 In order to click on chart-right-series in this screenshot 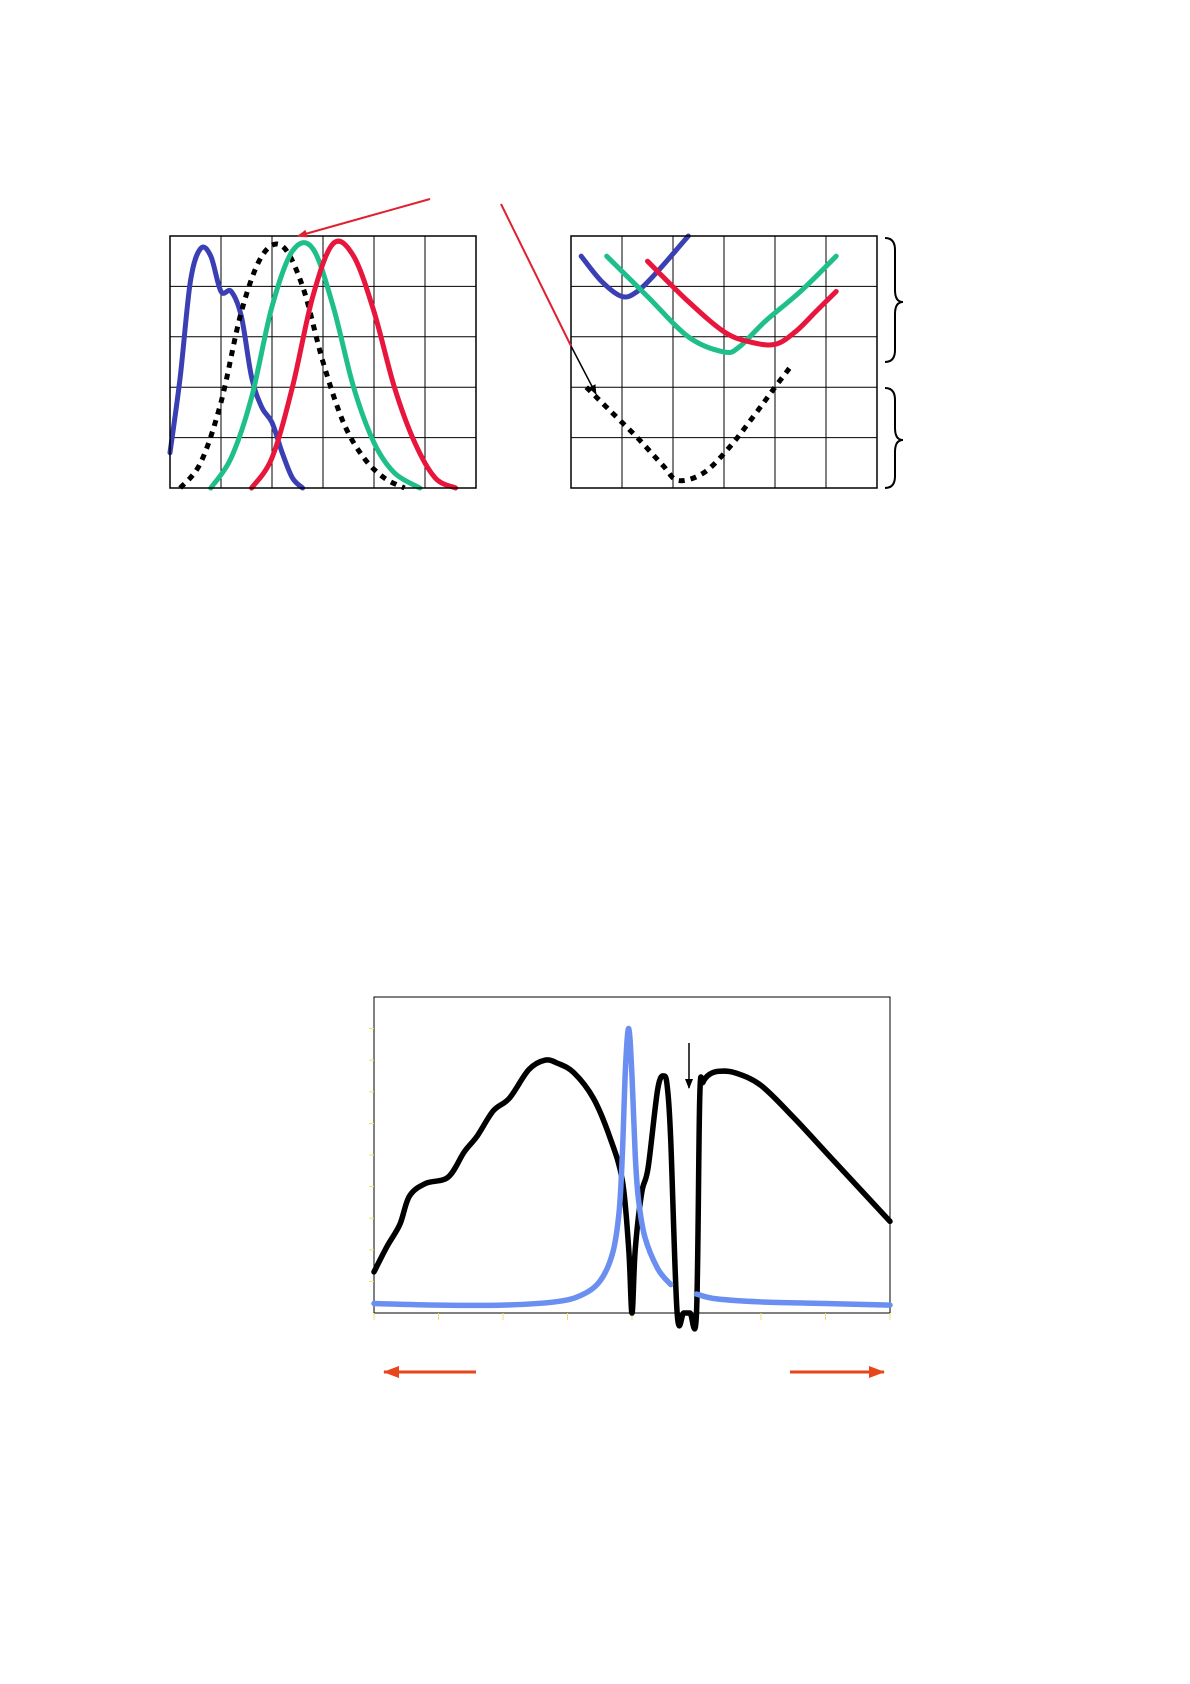, I will do `click(708, 358)`.